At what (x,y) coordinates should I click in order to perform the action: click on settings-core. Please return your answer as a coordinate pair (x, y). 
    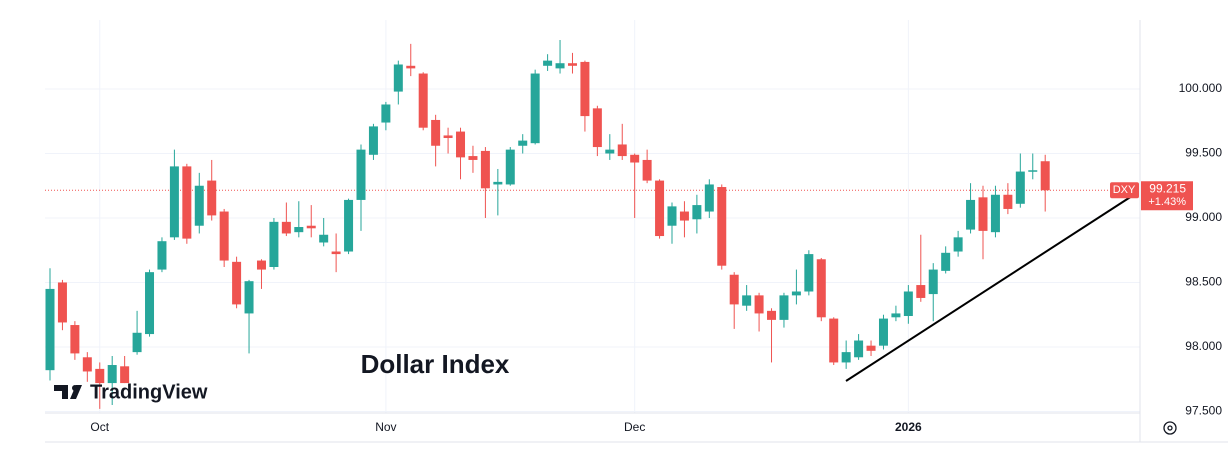
    Looking at the image, I should click on (1170, 428).